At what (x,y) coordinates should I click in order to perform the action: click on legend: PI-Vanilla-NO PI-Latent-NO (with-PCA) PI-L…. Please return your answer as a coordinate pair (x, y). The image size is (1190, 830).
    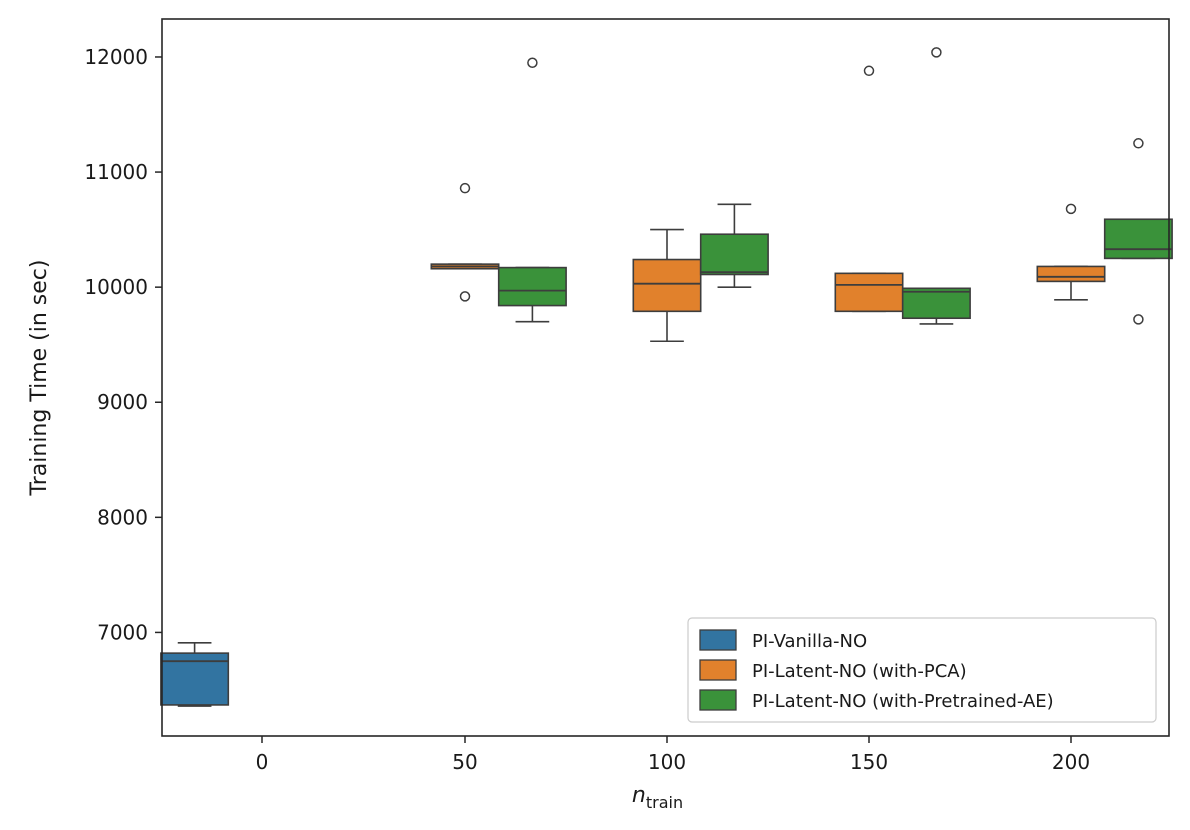
    Looking at the image, I should click on (922, 670).